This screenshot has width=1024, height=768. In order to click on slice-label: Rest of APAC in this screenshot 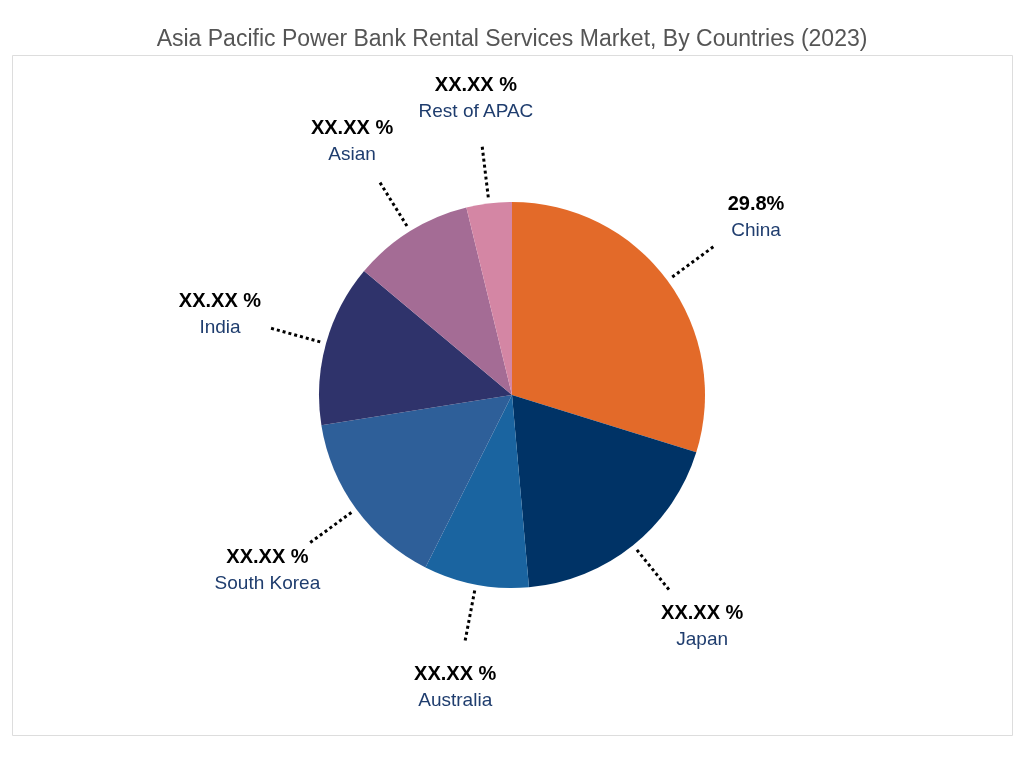, I will do `click(476, 111)`.